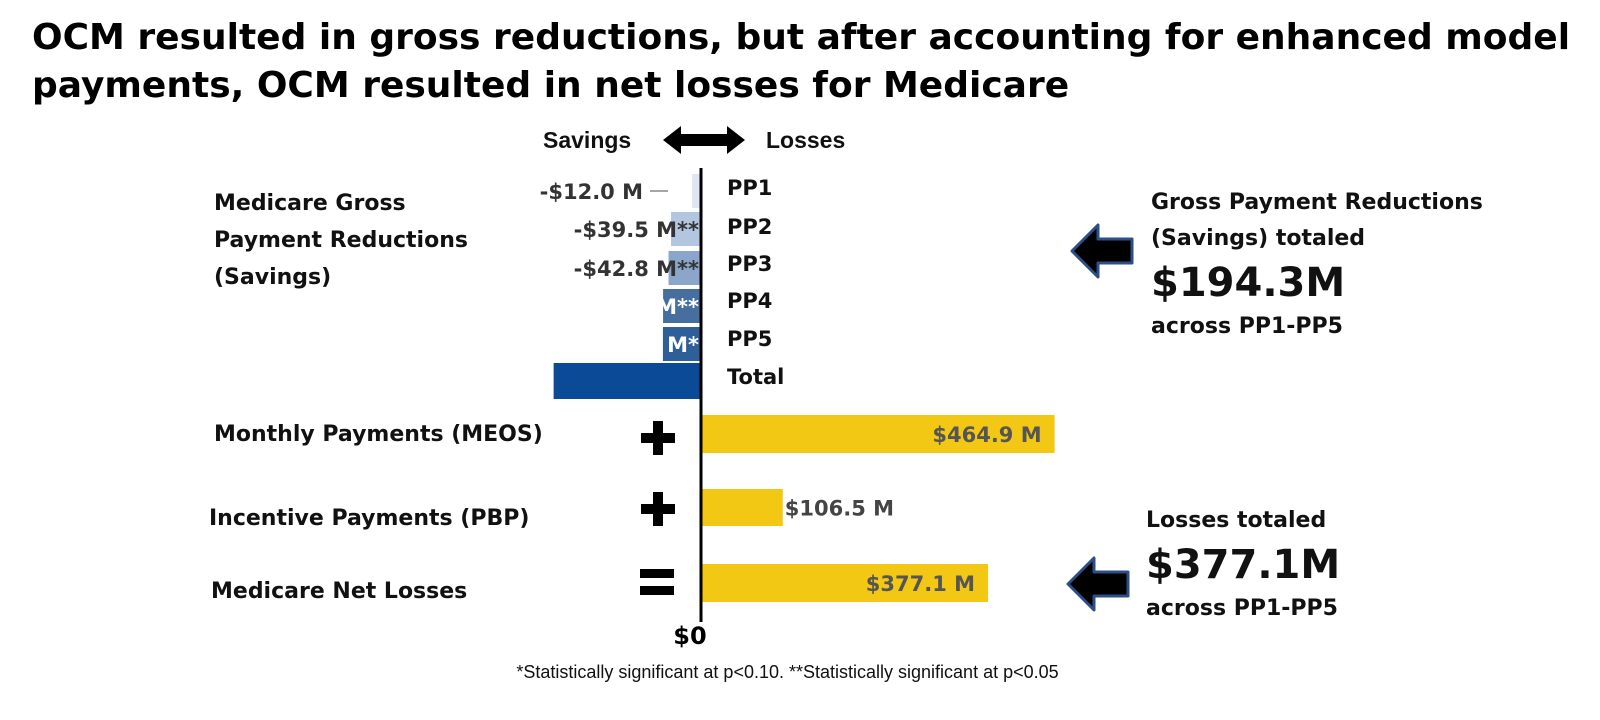  Describe the element at coordinates (920, 584) in the screenshot. I see `data-label-net: $377.1 M` at that location.